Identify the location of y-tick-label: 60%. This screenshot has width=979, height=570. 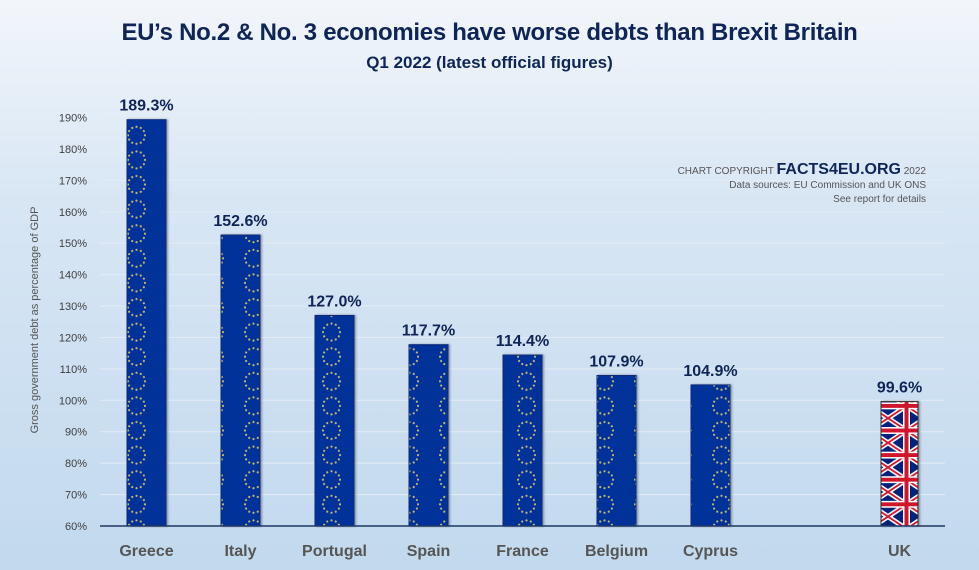
(76, 527).